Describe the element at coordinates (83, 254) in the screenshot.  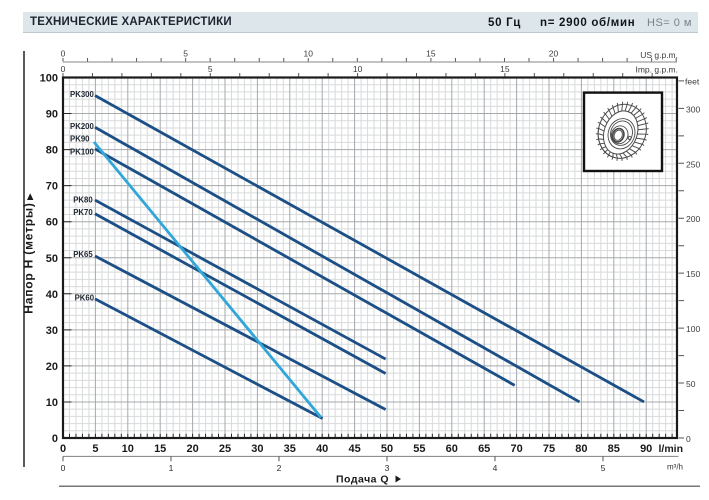
I see `svg-text: PK65` at that location.